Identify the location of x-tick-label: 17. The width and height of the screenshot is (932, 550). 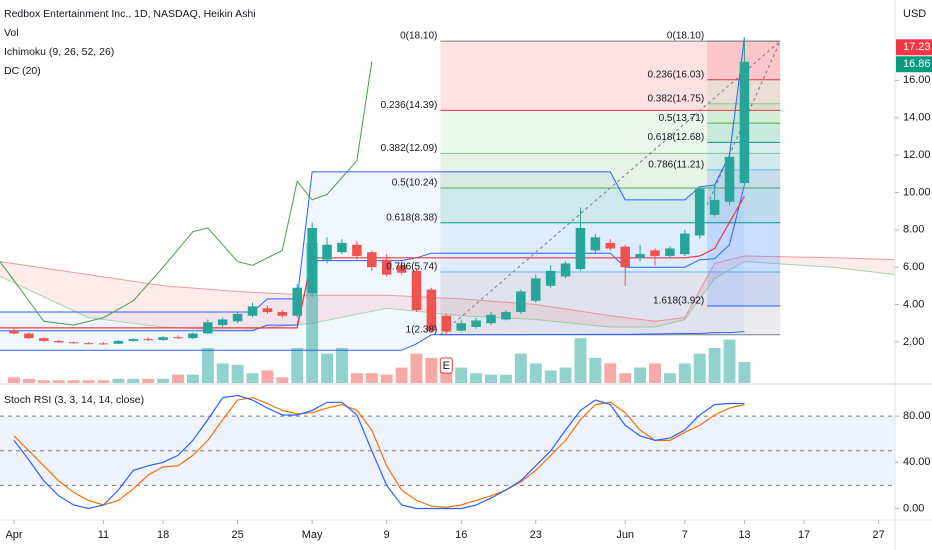
(804, 535).